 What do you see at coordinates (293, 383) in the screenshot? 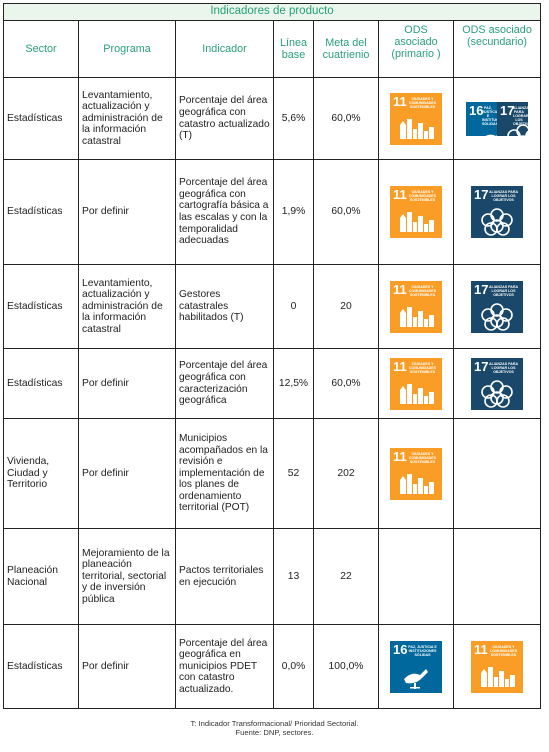
I see `cell-linea-base: 12,5%` at bounding box center [293, 383].